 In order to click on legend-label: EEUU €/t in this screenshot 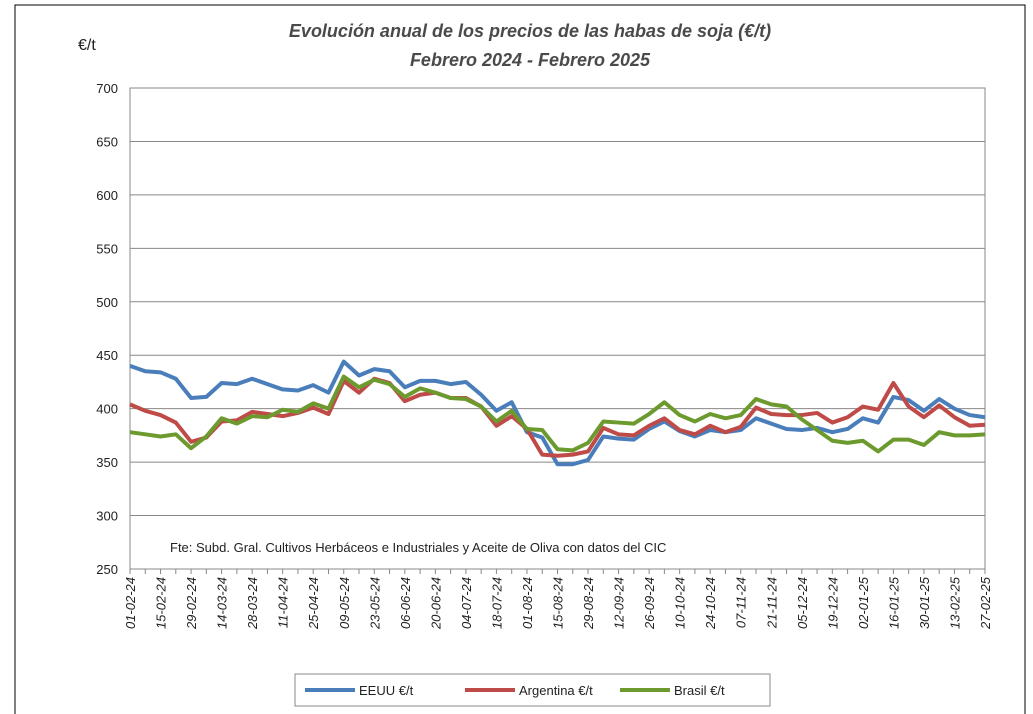, I will do `click(386, 690)`.